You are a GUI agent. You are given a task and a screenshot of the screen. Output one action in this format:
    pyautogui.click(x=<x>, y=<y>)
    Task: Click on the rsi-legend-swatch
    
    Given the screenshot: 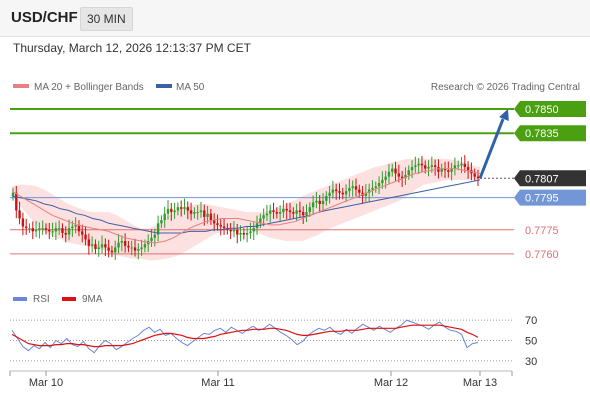 What is the action you would take?
    pyautogui.click(x=20, y=299)
    